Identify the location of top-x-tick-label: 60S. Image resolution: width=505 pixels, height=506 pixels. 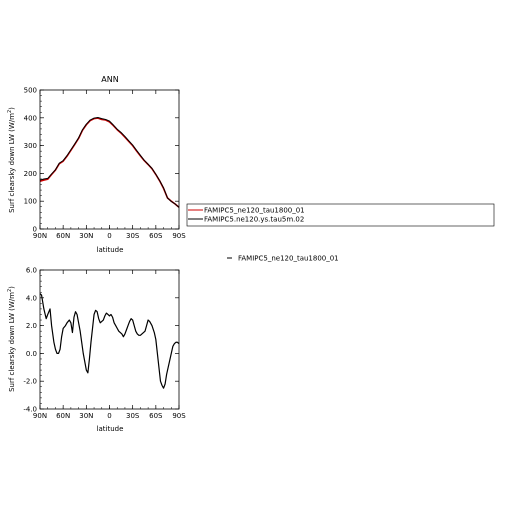
(156, 236).